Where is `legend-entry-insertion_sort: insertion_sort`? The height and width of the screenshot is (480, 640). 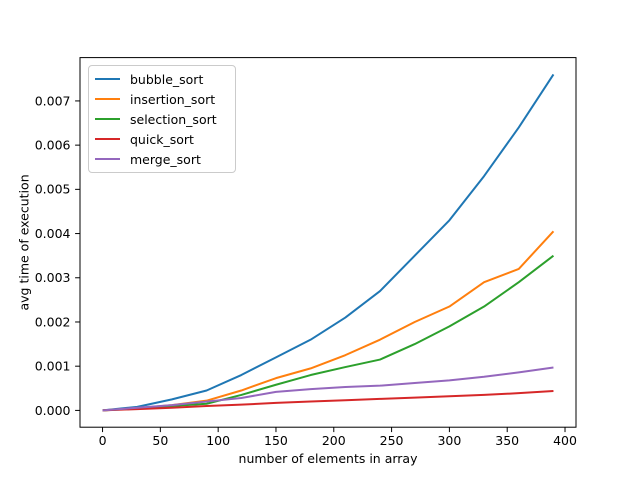
legend-entry-insertion_sort: insertion_sort is located at coordinates (162, 99).